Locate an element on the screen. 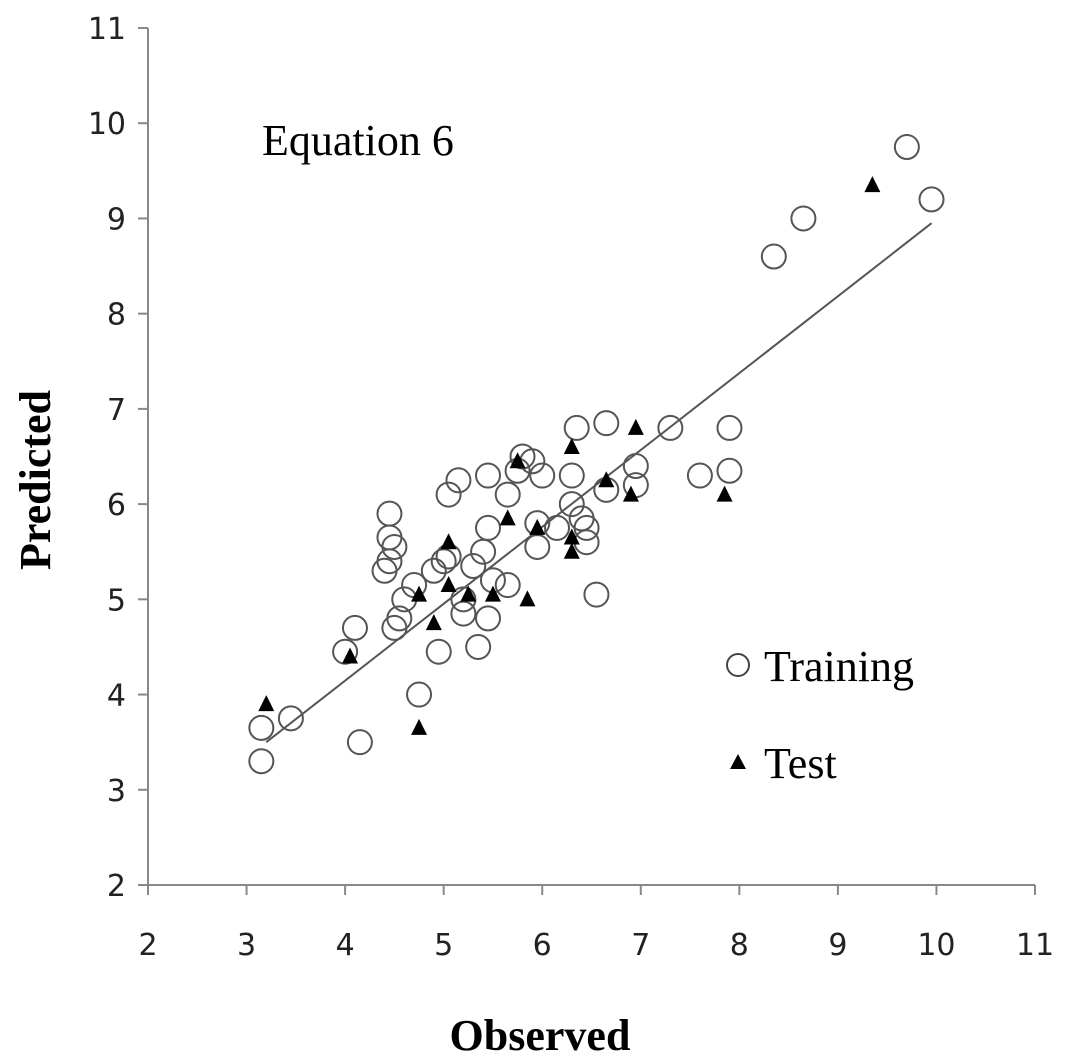 Image resolution: width=1071 pixels, height=1053 pixels. y-tick-label: 11 is located at coordinates (107, 29).